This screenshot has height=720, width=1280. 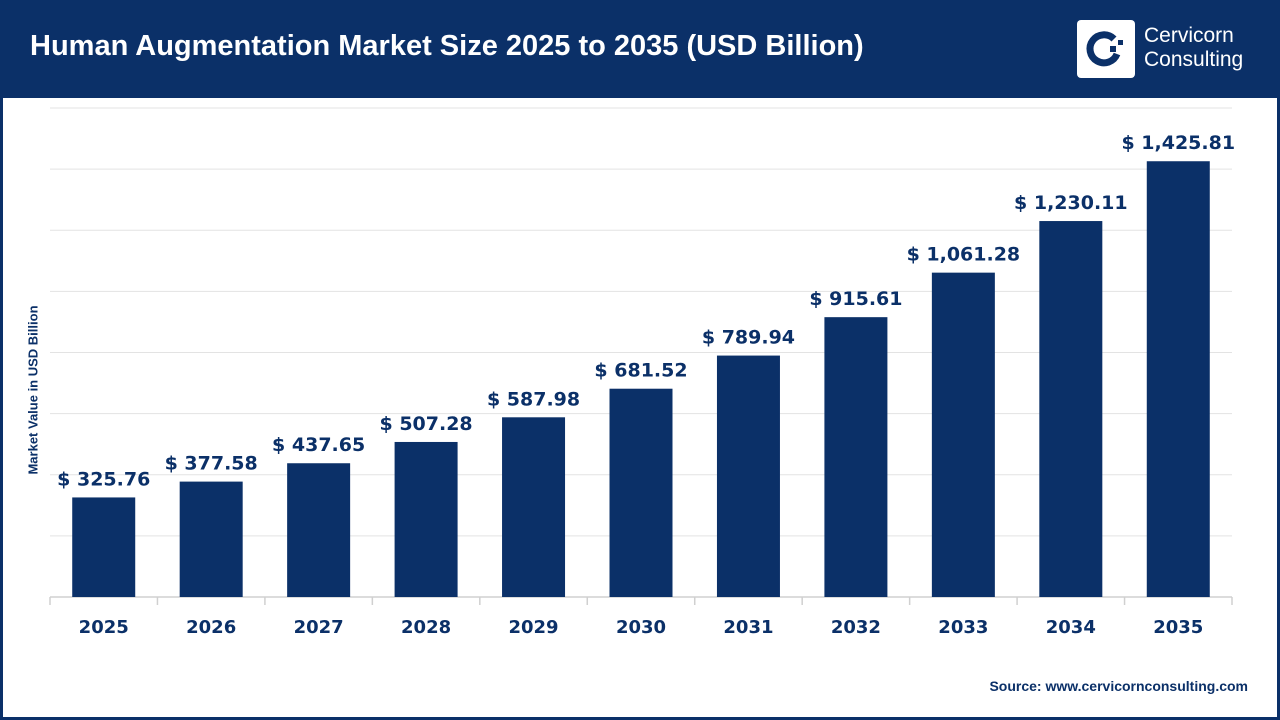 What do you see at coordinates (1071, 627) in the screenshot?
I see `x-tick-label: 2034` at bounding box center [1071, 627].